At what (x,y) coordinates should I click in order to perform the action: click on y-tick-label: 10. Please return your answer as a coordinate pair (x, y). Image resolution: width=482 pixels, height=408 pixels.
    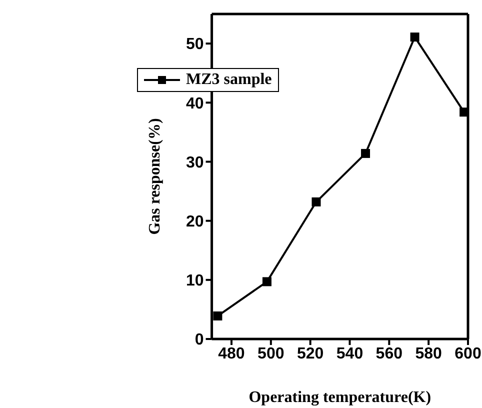
    Looking at the image, I should click on (195, 281).